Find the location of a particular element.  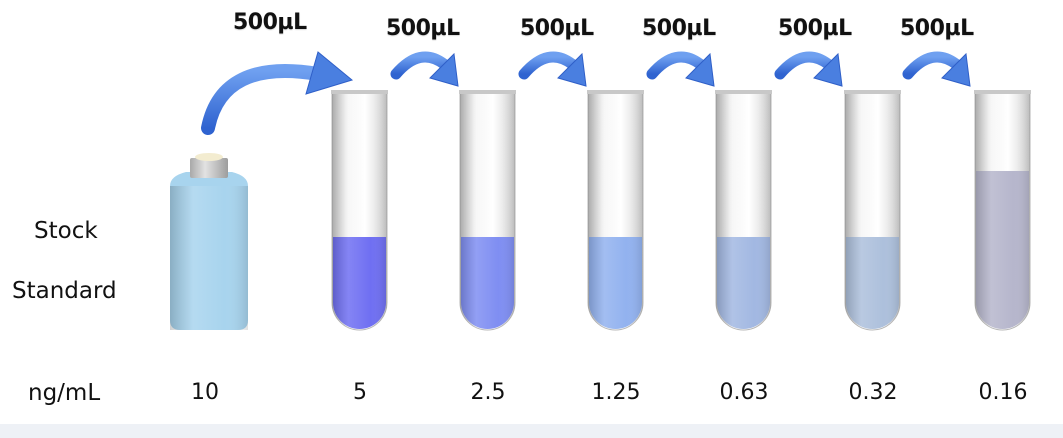

bottom-band is located at coordinates (531, 431).